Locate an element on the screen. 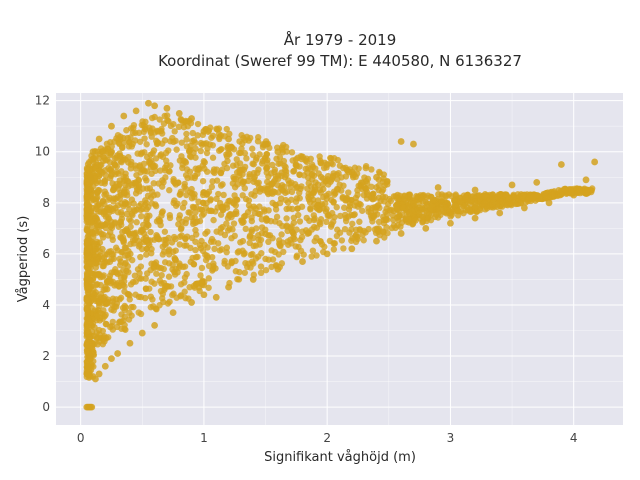 This screenshot has height=480, width=640. y-axis-label: Vågperiod (s) is located at coordinates (23, 259).